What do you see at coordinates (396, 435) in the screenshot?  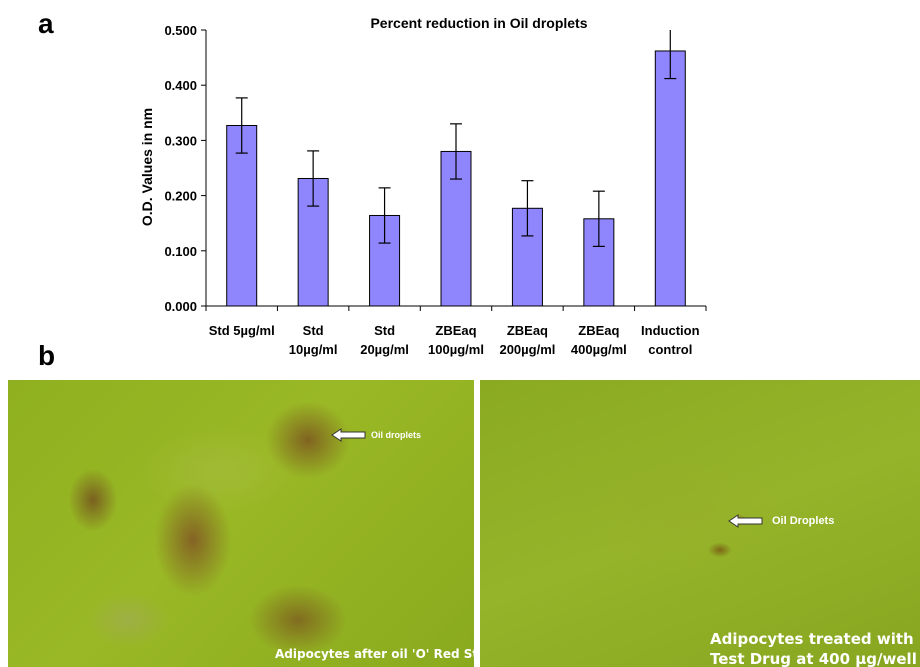 I see `oil-droplets-label-left: Oil droplets` at bounding box center [396, 435].